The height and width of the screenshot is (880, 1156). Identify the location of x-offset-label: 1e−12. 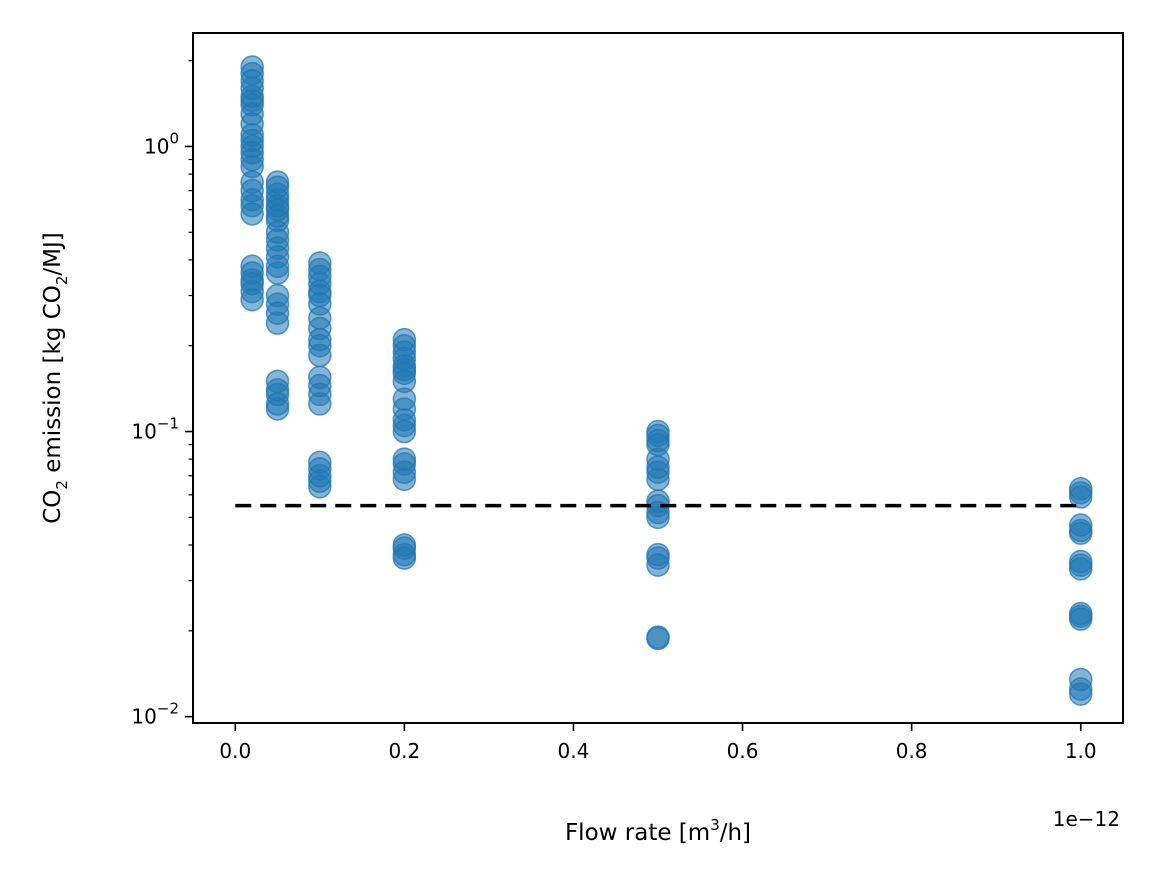
(1086, 819).